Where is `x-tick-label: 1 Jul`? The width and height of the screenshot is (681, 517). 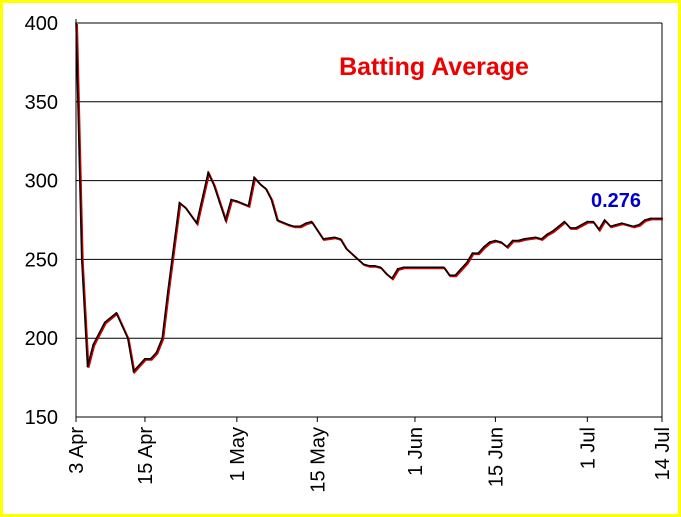 x-tick-label: 1 Jul is located at coordinates (588, 448).